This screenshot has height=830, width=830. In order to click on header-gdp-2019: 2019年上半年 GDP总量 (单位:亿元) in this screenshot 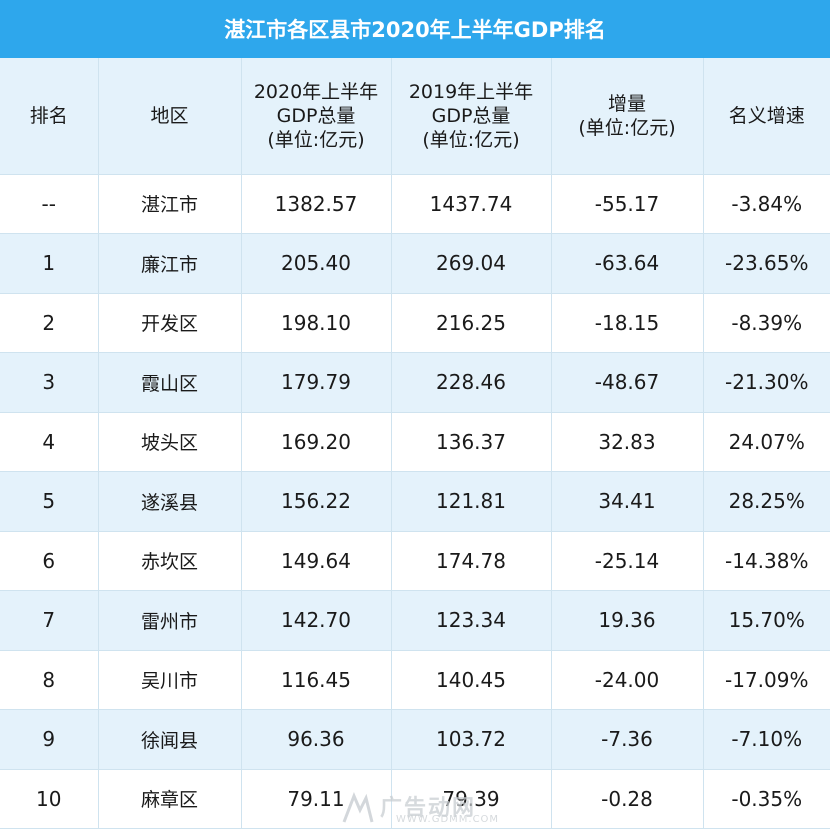, I will do `click(471, 116)`.